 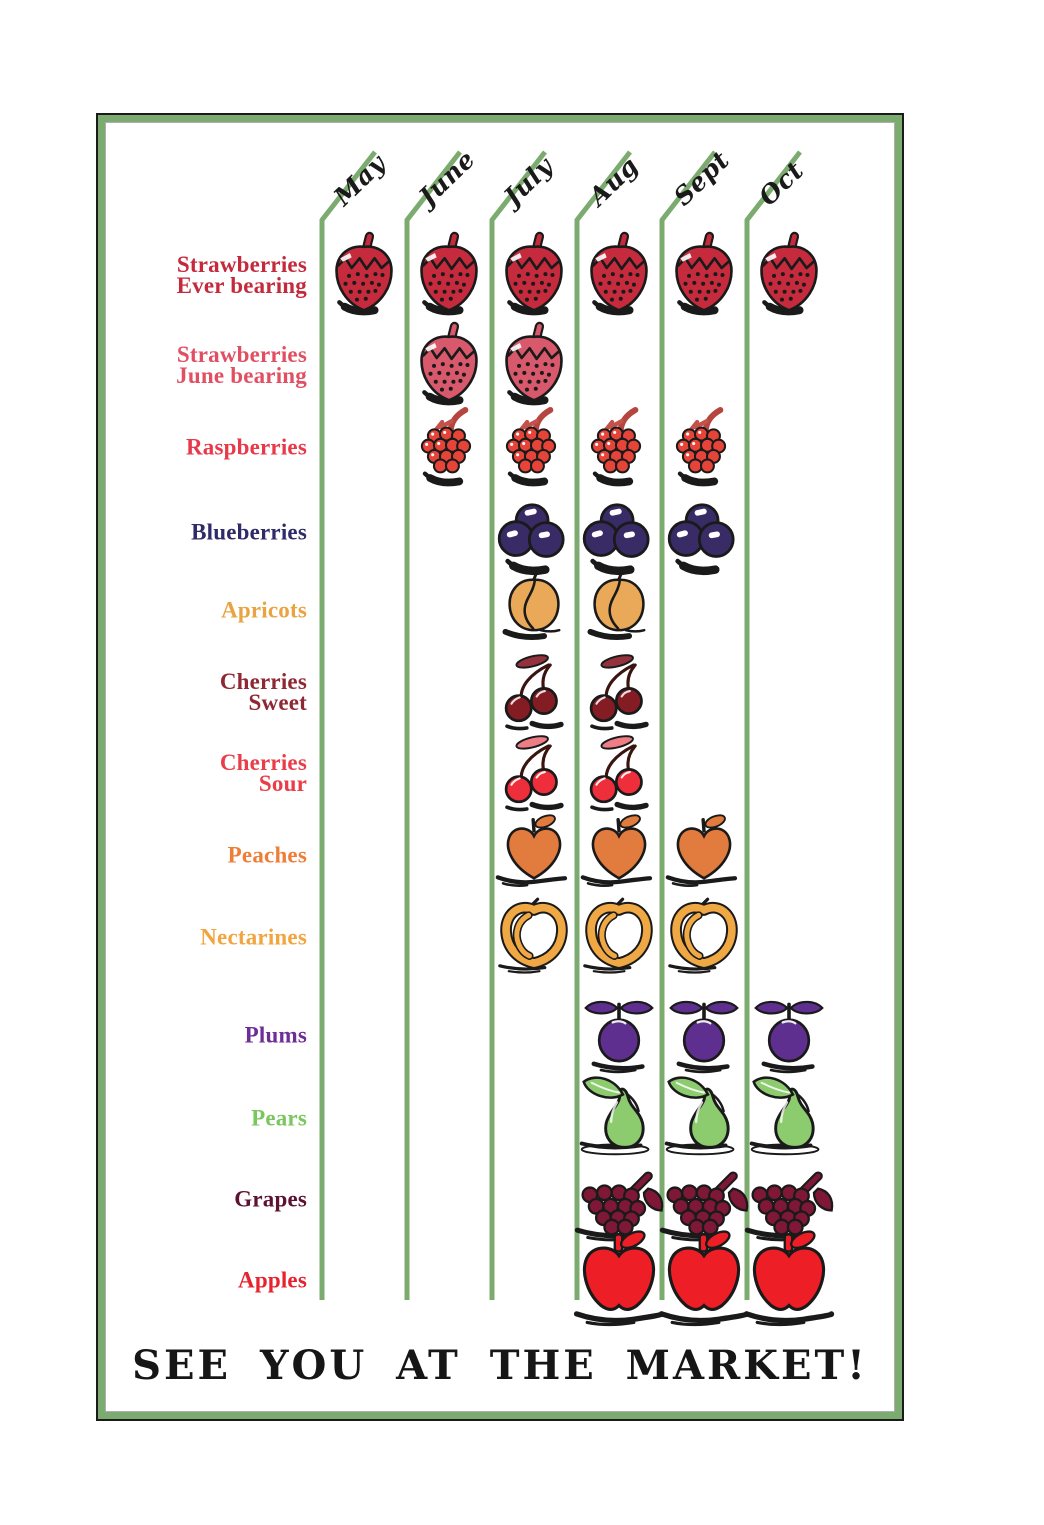 I want to click on row-label-strawberries-june-bearing: Strawberries June bearing, so click(x=241, y=365).